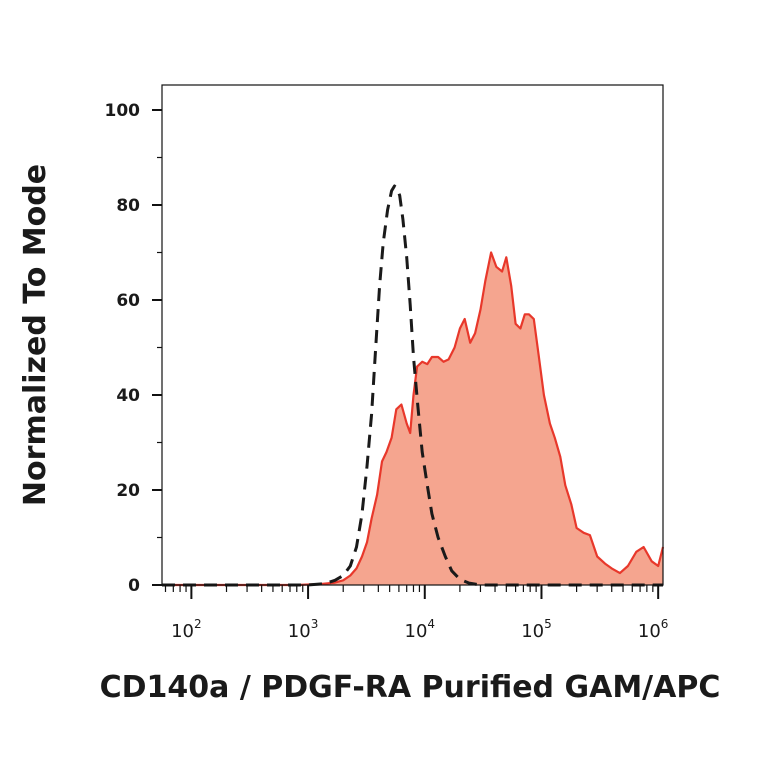 This screenshot has height=768, width=764. Describe the element at coordinates (665, 624) in the screenshot. I see `x-tick-exponent: 6` at that location.